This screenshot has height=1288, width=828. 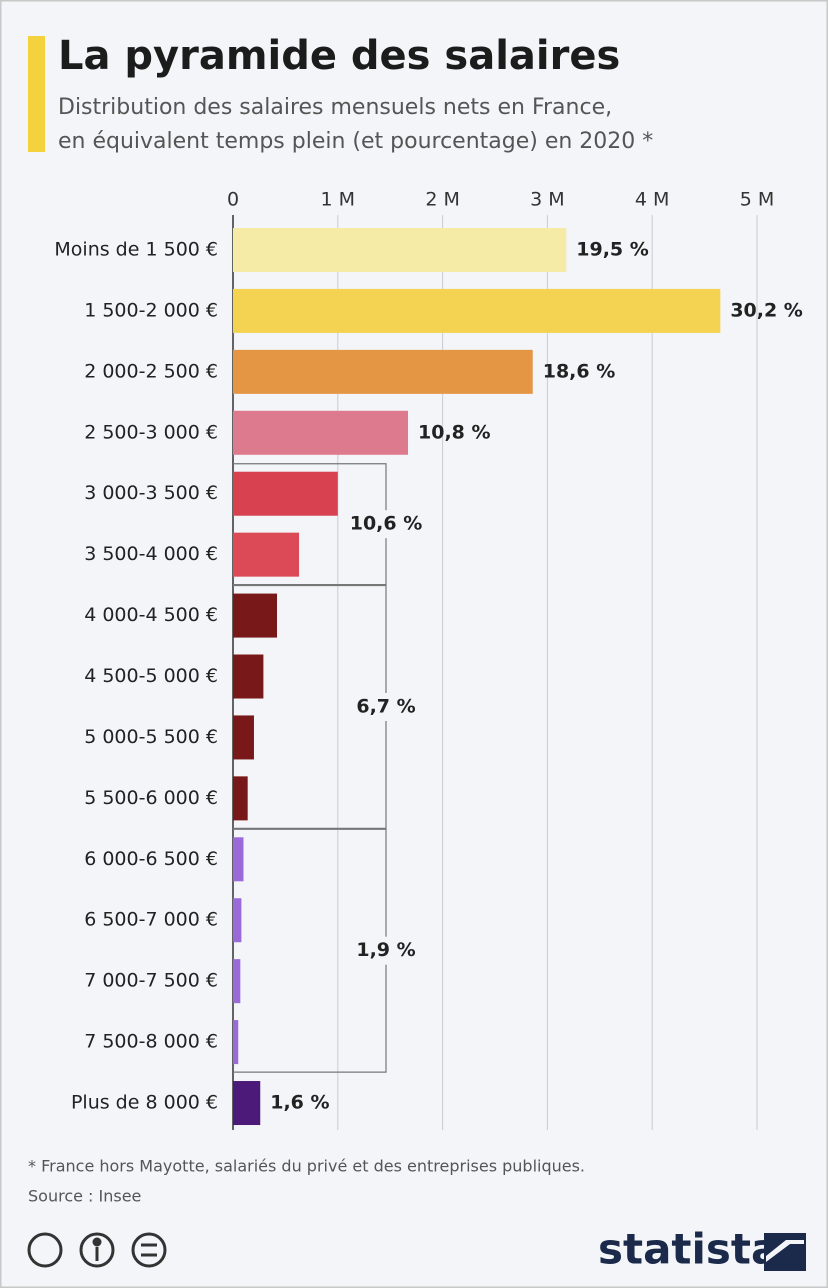 What do you see at coordinates (442, 200) in the screenshot?
I see `x-tick-label: 2 M` at bounding box center [442, 200].